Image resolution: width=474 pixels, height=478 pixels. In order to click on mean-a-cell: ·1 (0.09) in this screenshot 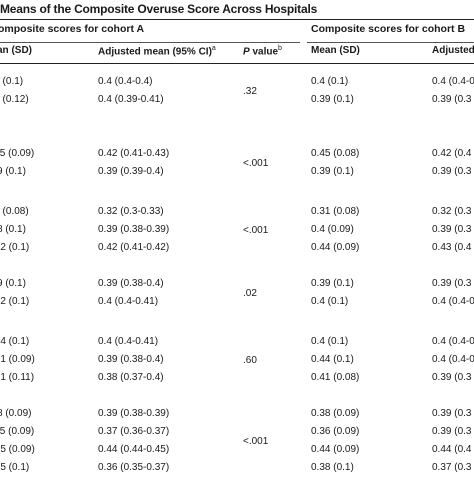, I will do `click(17, 359)`.